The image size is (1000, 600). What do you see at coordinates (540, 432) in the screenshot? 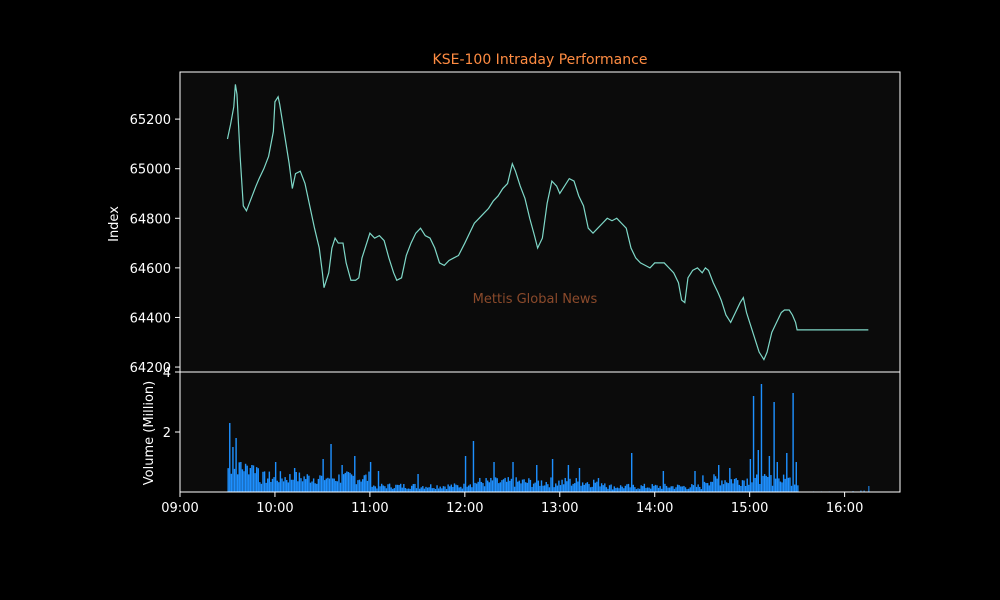
I see `volume-panel-frame` at bounding box center [540, 432].